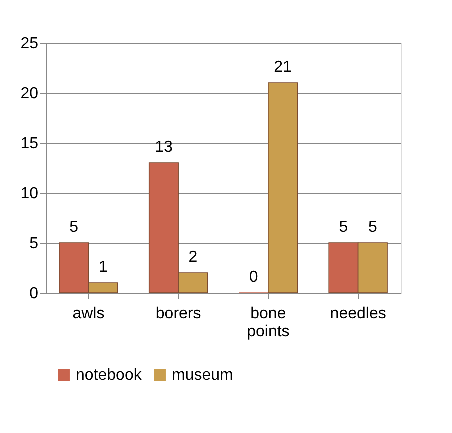  Describe the element at coordinates (203, 375) in the screenshot. I see `legend-label: museum` at that location.